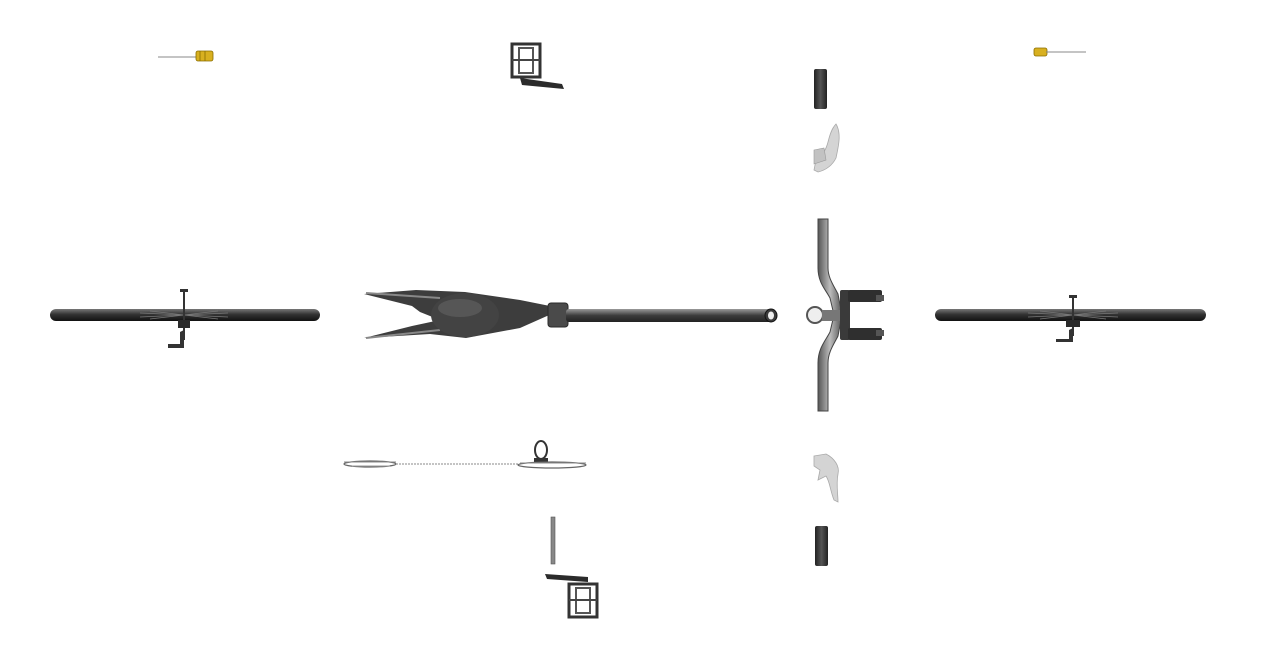 The image size is (1276, 659). Describe the element at coordinates (572, 596) in the screenshot. I see `pedal-right` at that location.